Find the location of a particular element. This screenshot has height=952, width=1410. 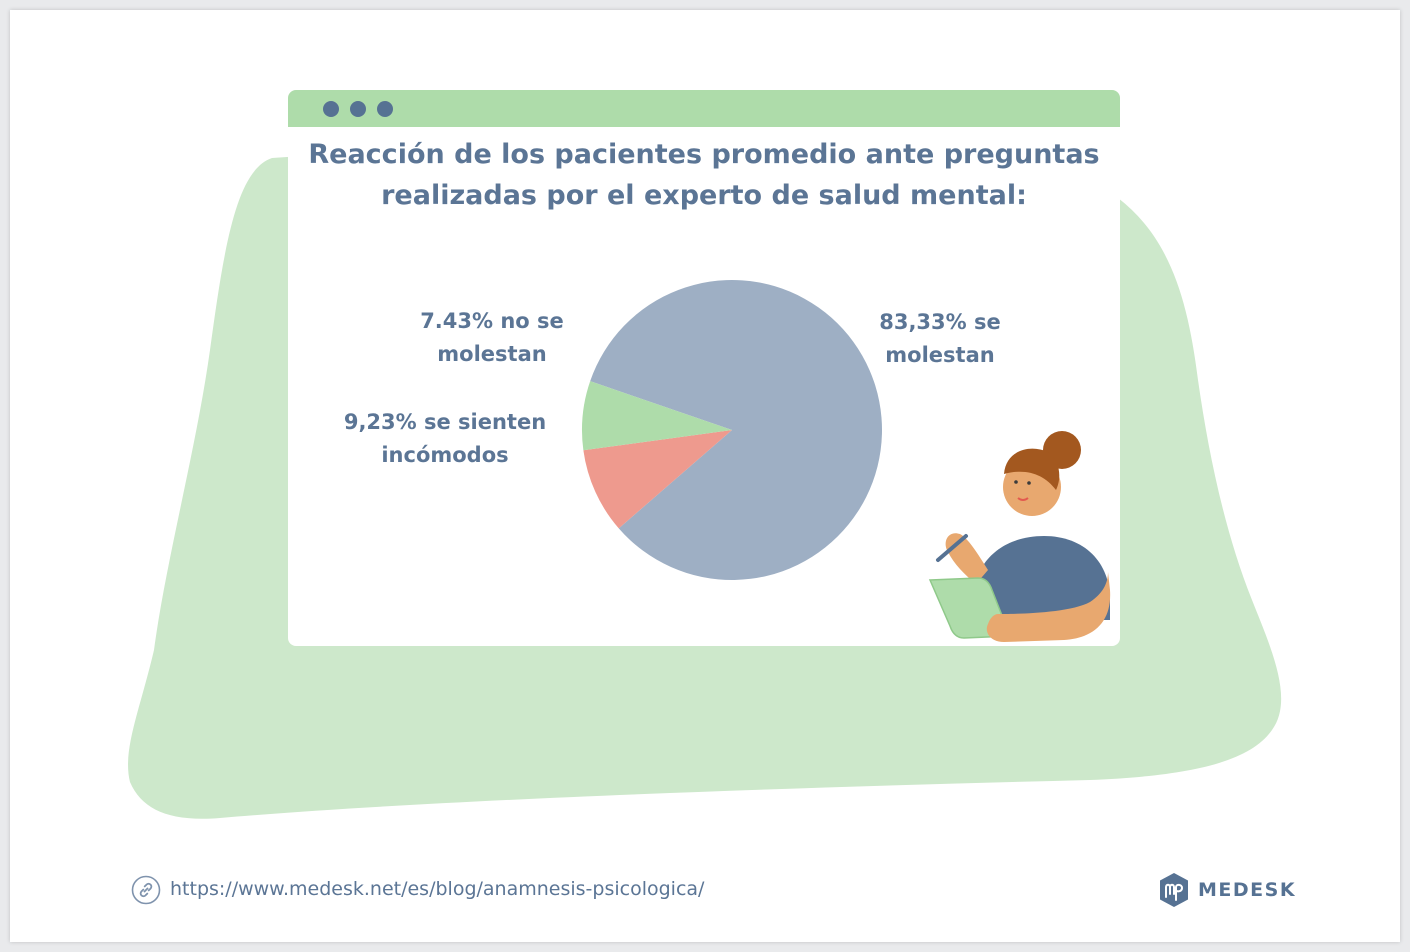

pie-slice-label: 9,23% se sienten incómodos is located at coordinates (445, 439).